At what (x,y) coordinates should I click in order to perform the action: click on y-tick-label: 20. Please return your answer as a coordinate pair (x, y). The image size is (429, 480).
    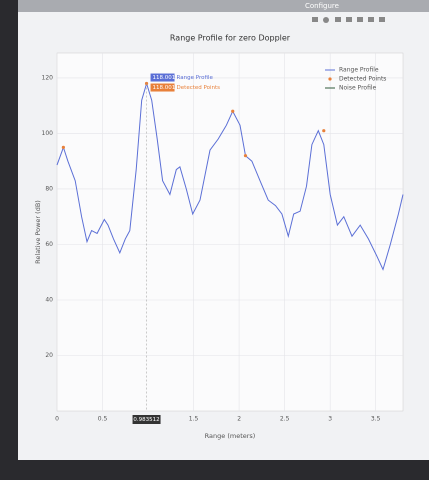
    Looking at the image, I should click on (49, 355).